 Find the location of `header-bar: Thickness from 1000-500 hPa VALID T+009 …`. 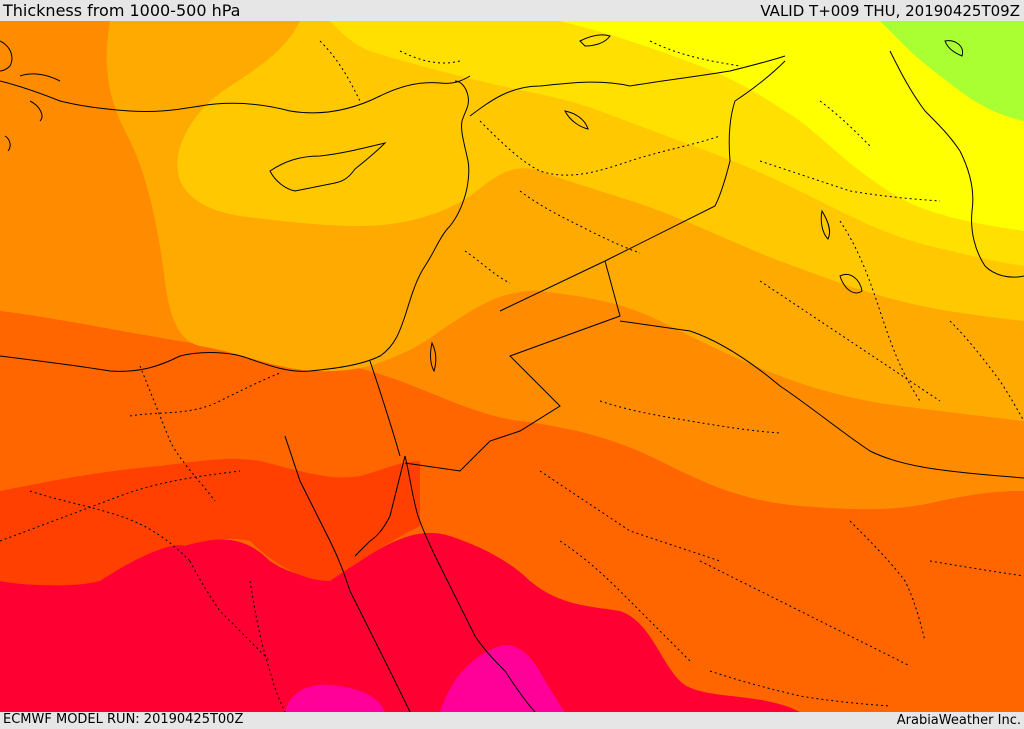

header-bar: Thickness from 1000-500 hPa VALID T+009 … is located at coordinates (512, 10).